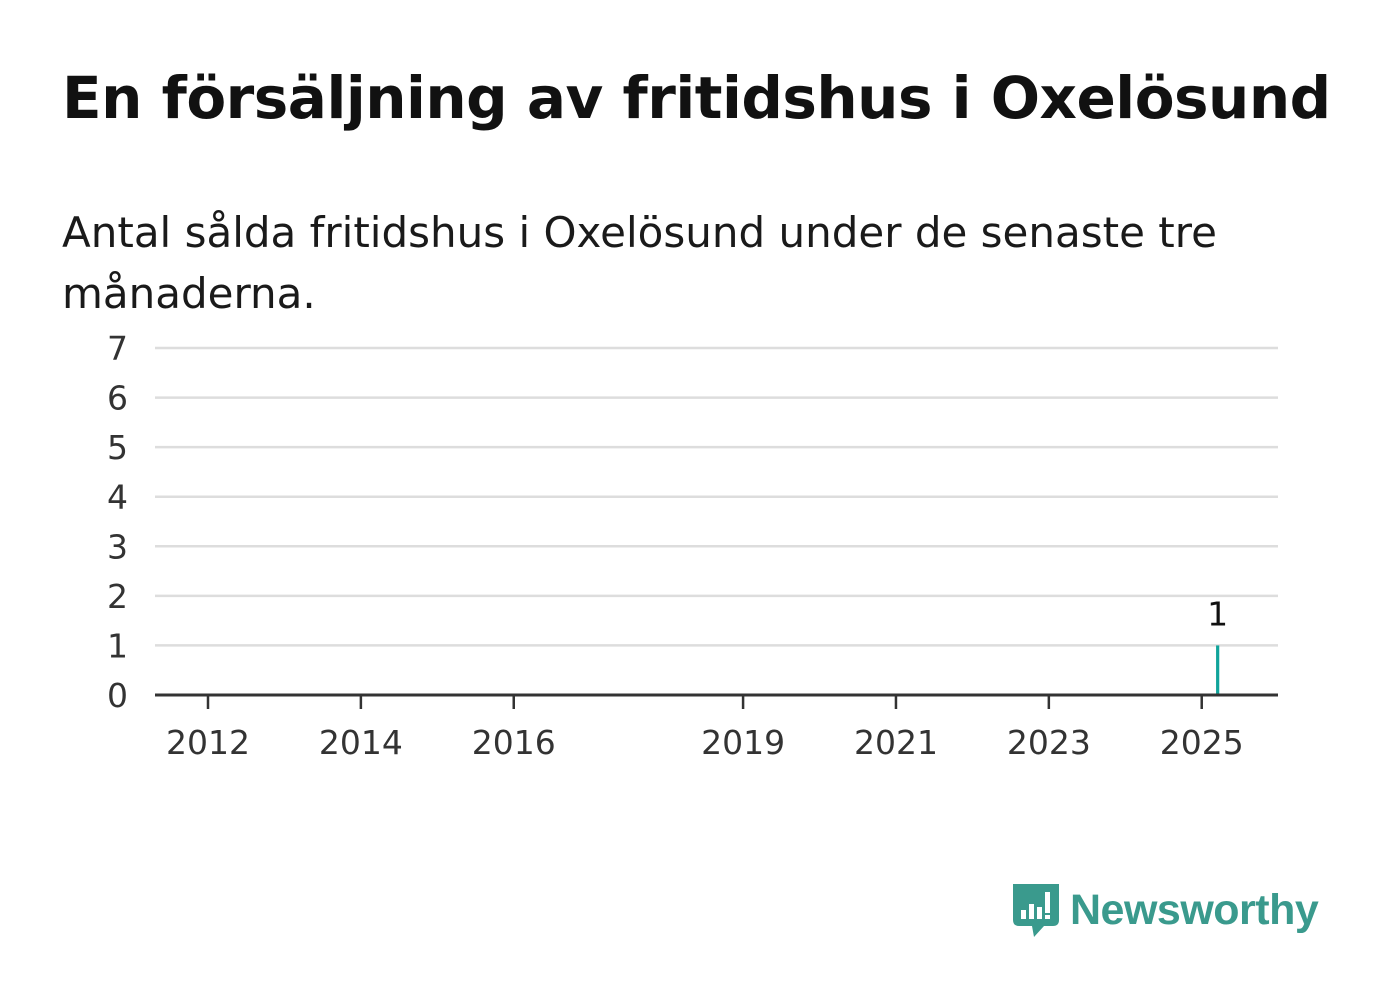 This screenshot has width=1382, height=999. What do you see at coordinates (1194, 909) in the screenshot?
I see `brand-name: Newsworthy` at bounding box center [1194, 909].